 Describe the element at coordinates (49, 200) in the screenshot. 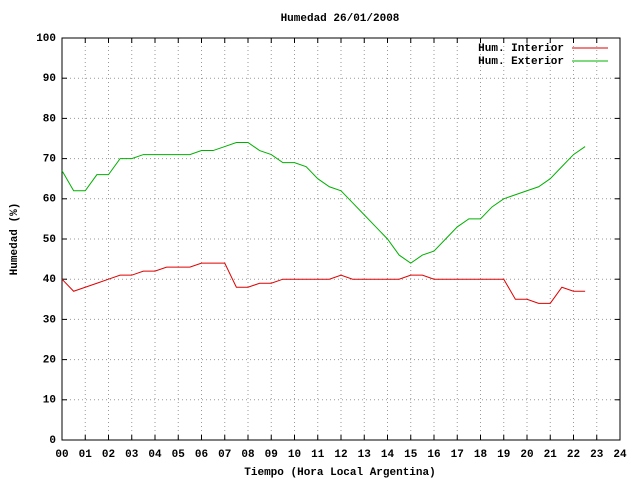

I see `y-tick-label: 60` at that location.